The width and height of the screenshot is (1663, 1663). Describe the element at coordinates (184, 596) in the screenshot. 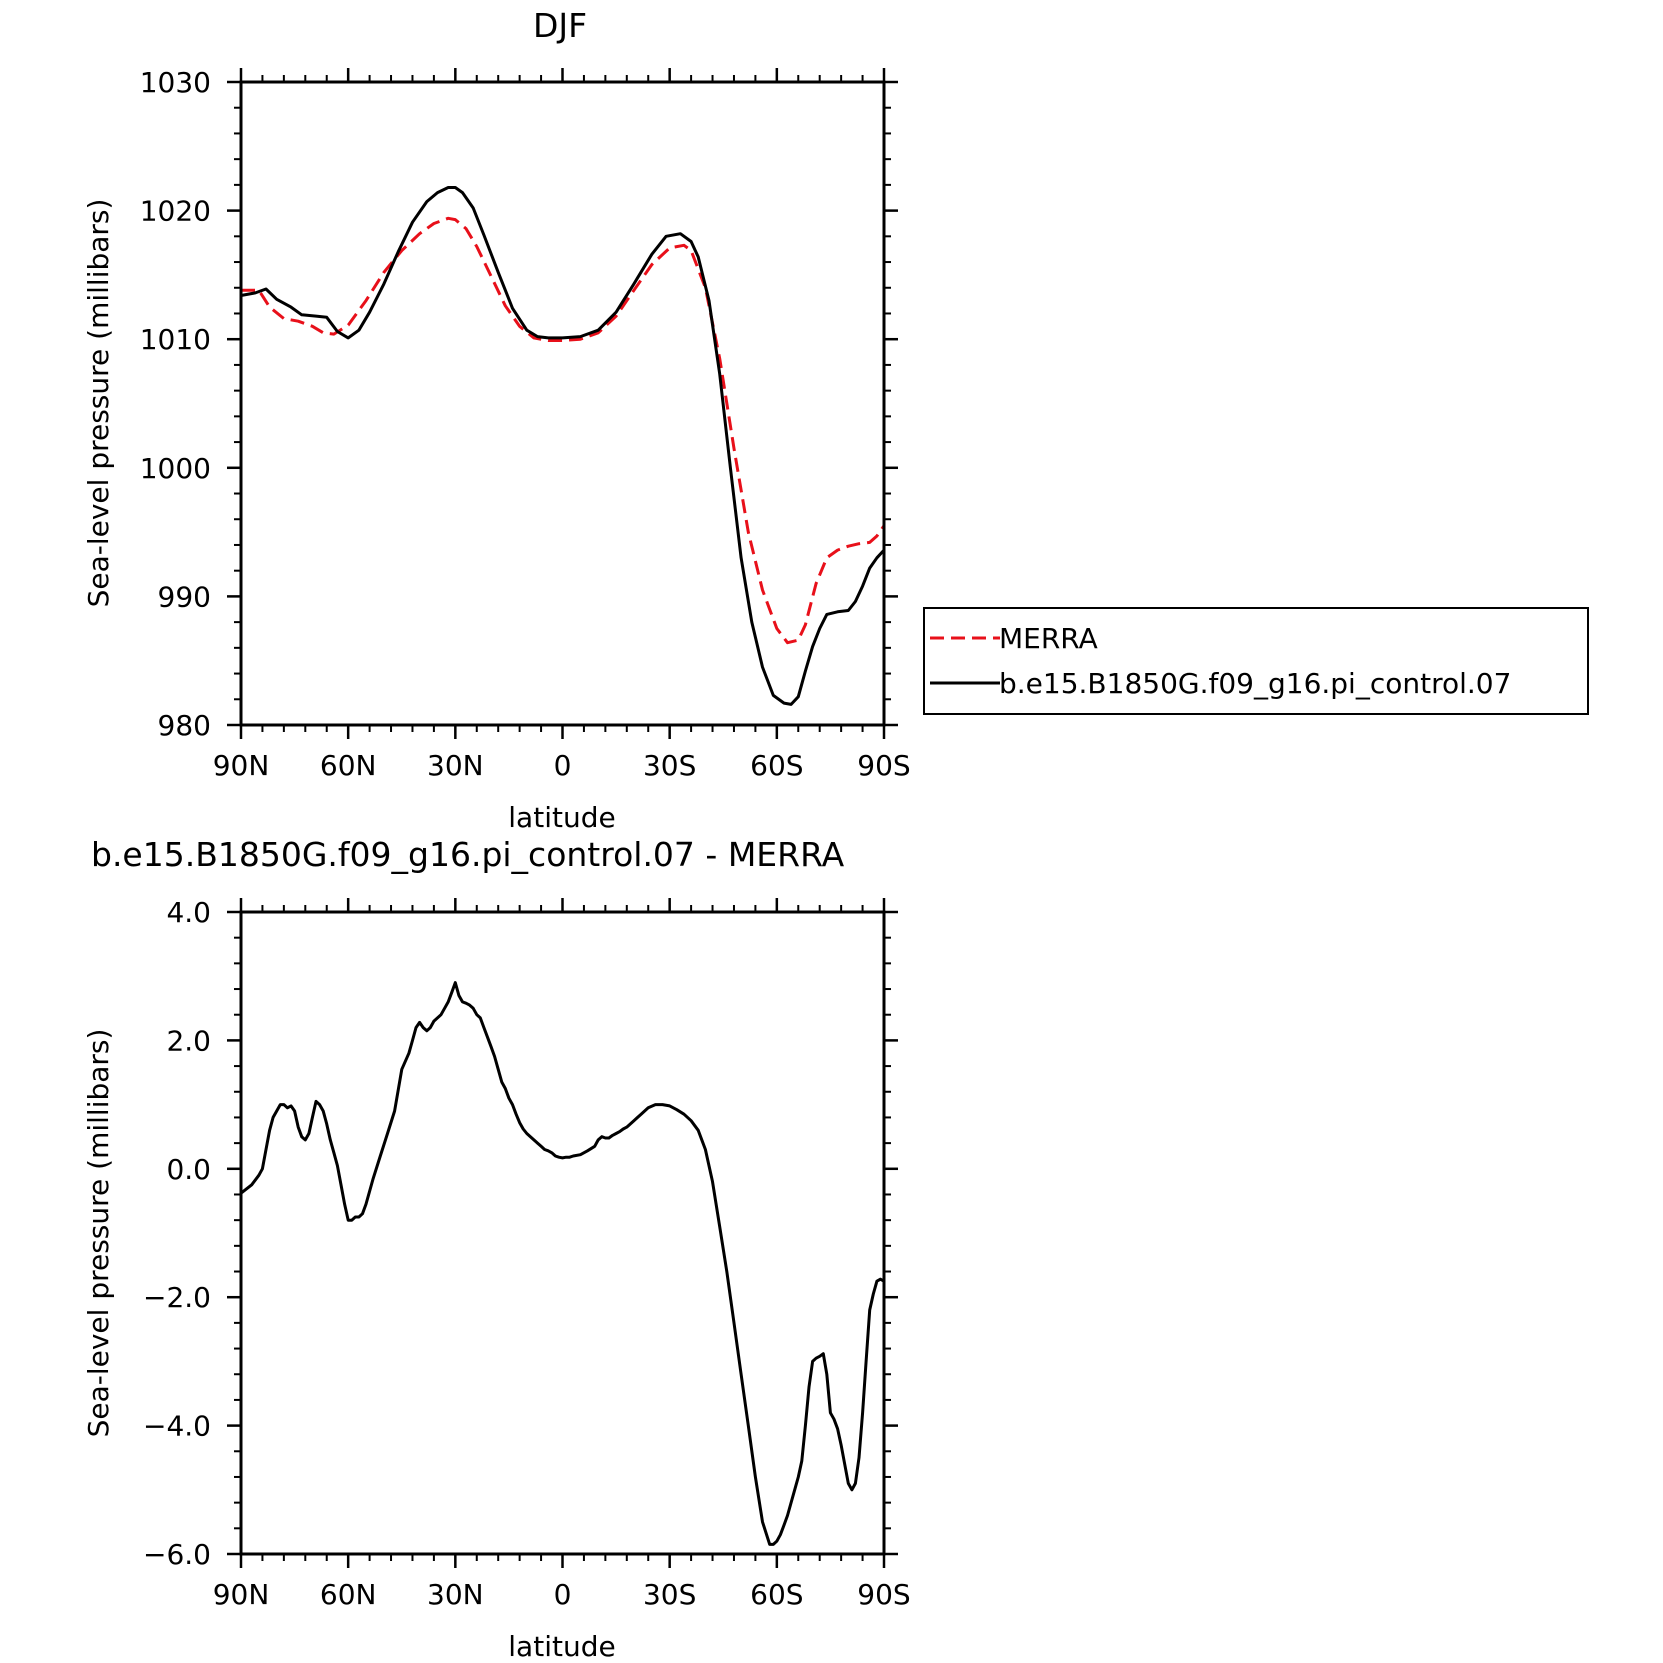

I see `y-tick-label: 990` at that location.